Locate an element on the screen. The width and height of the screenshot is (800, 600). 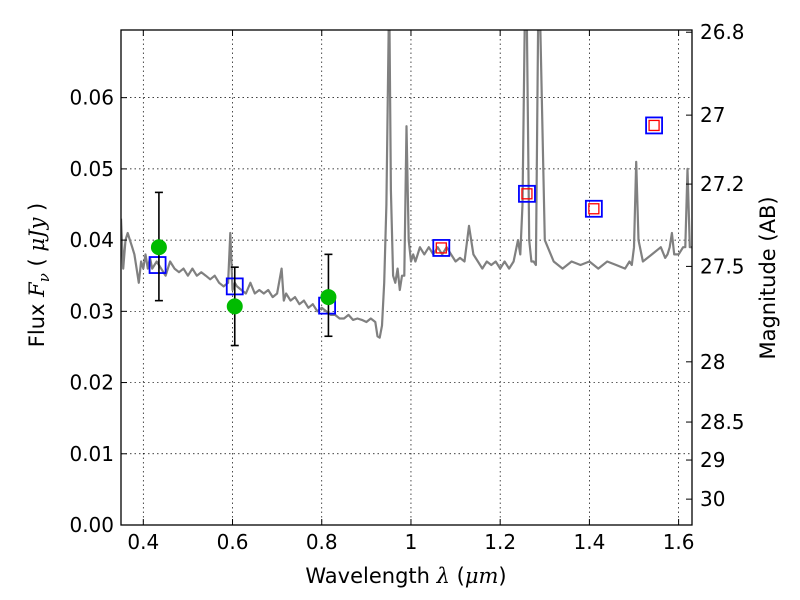
y-tick-label: 0.01 is located at coordinates (91, 454).